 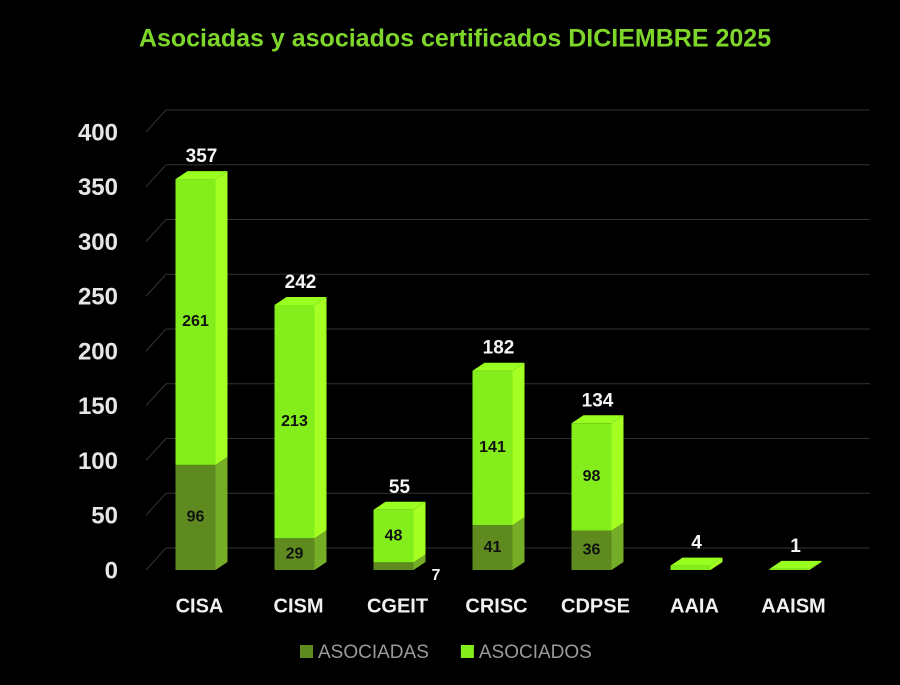 I want to click on y-tick-label: 50, so click(x=104, y=516).